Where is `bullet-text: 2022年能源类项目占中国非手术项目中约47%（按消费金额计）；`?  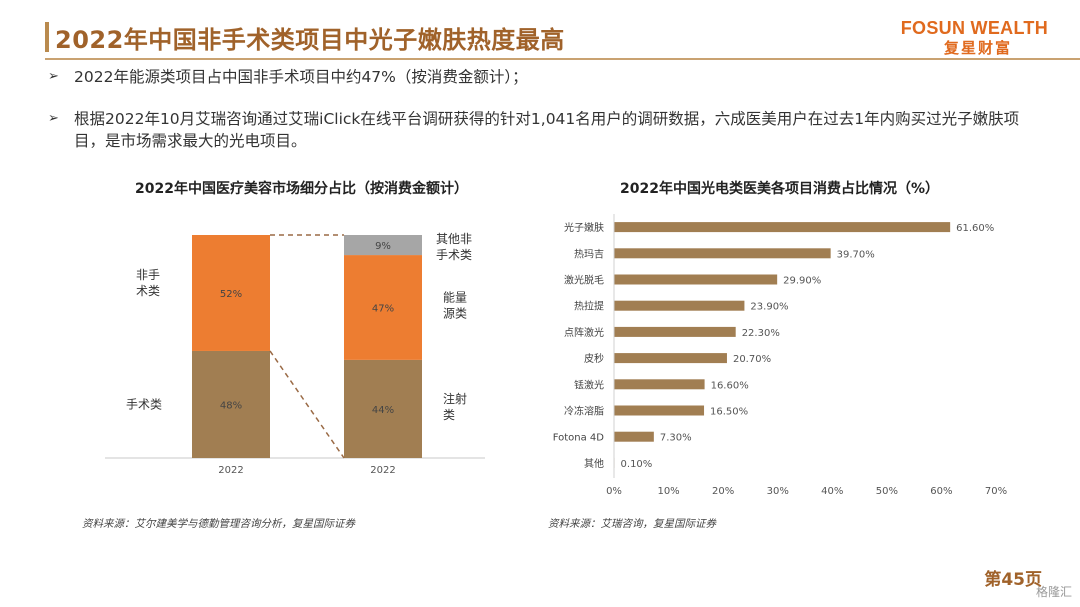
bullet-text: 2022年能源类项目占中国非手术项目中约47%（按消费金额计）； is located at coordinates (301, 77).